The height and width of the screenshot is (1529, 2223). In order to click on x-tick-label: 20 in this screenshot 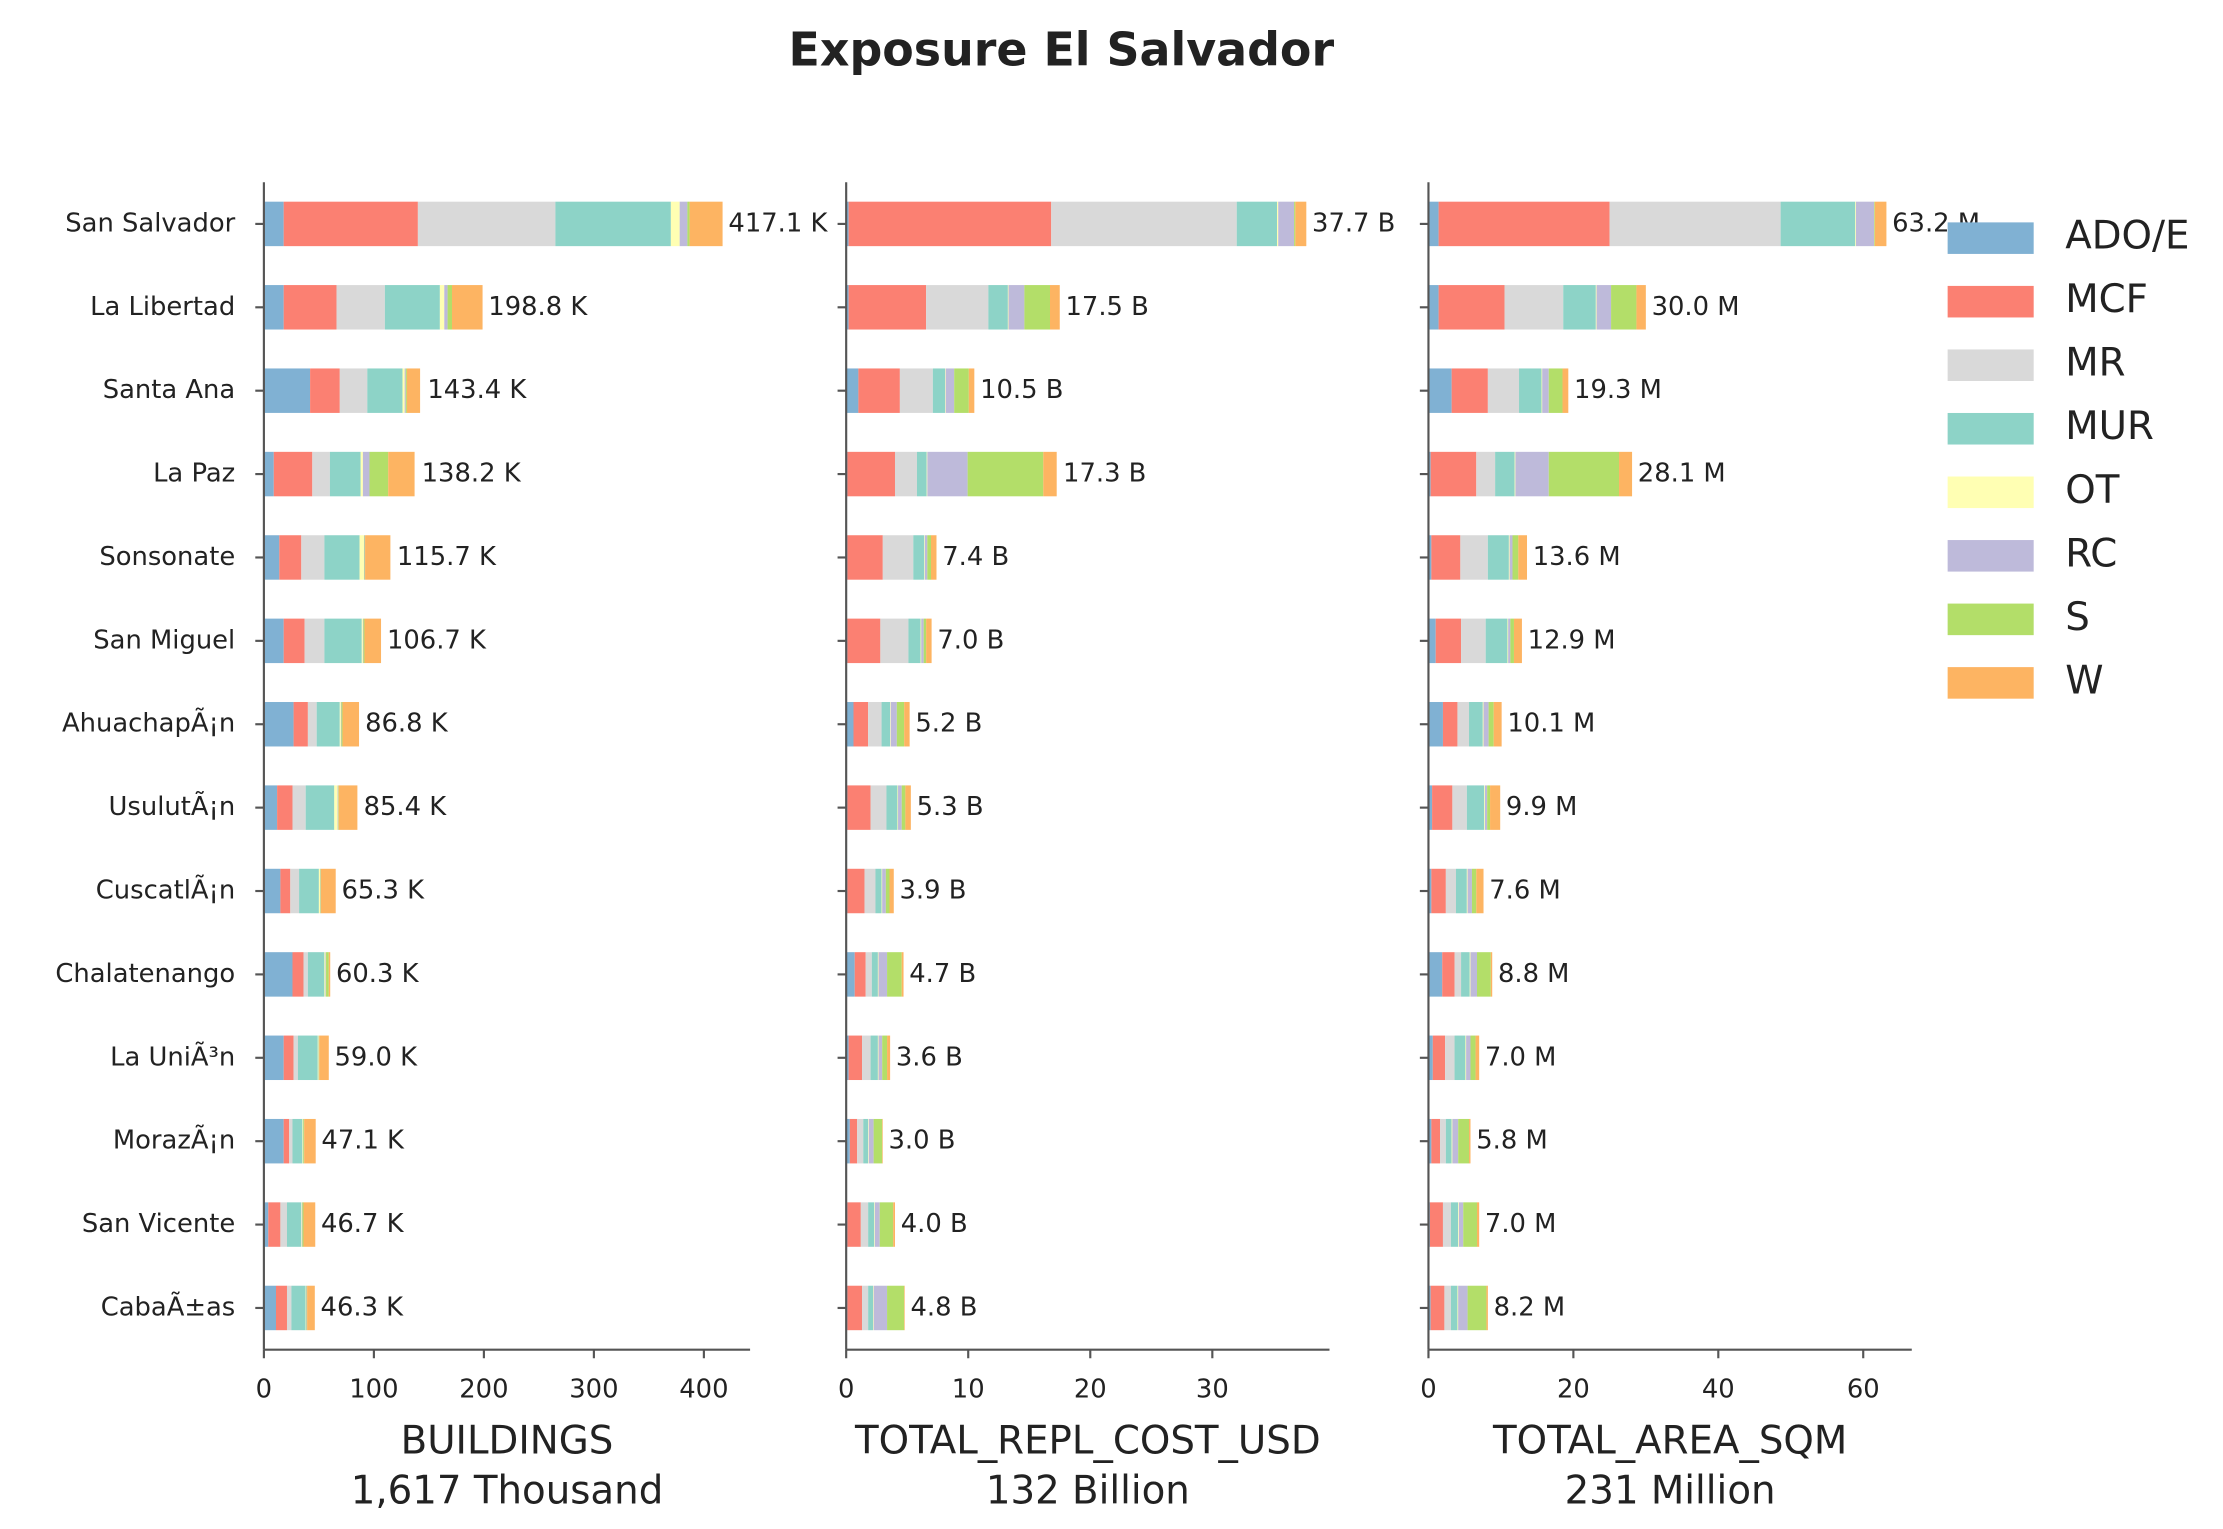, I will do `click(1573, 1389)`.